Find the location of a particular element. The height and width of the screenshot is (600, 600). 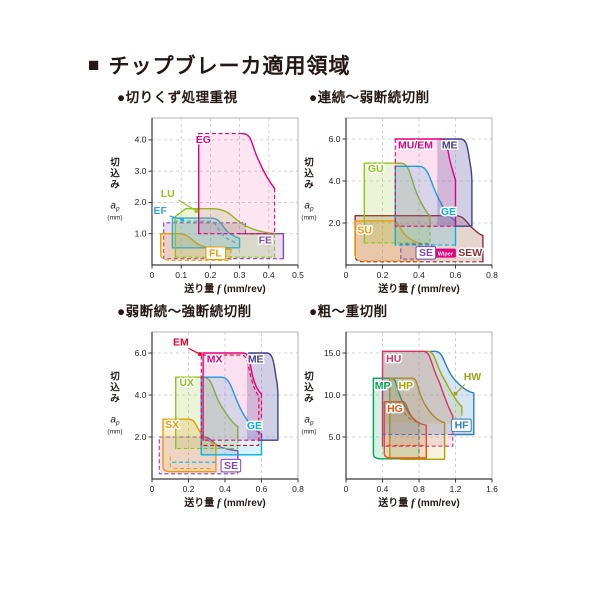

region-HW-area is located at coordinates (422, 387).